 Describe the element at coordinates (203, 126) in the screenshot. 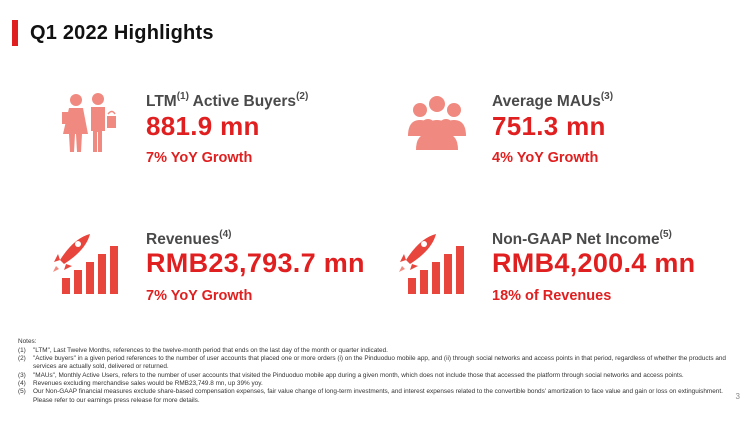

I see `metric-value: 881.9 mn` at that location.